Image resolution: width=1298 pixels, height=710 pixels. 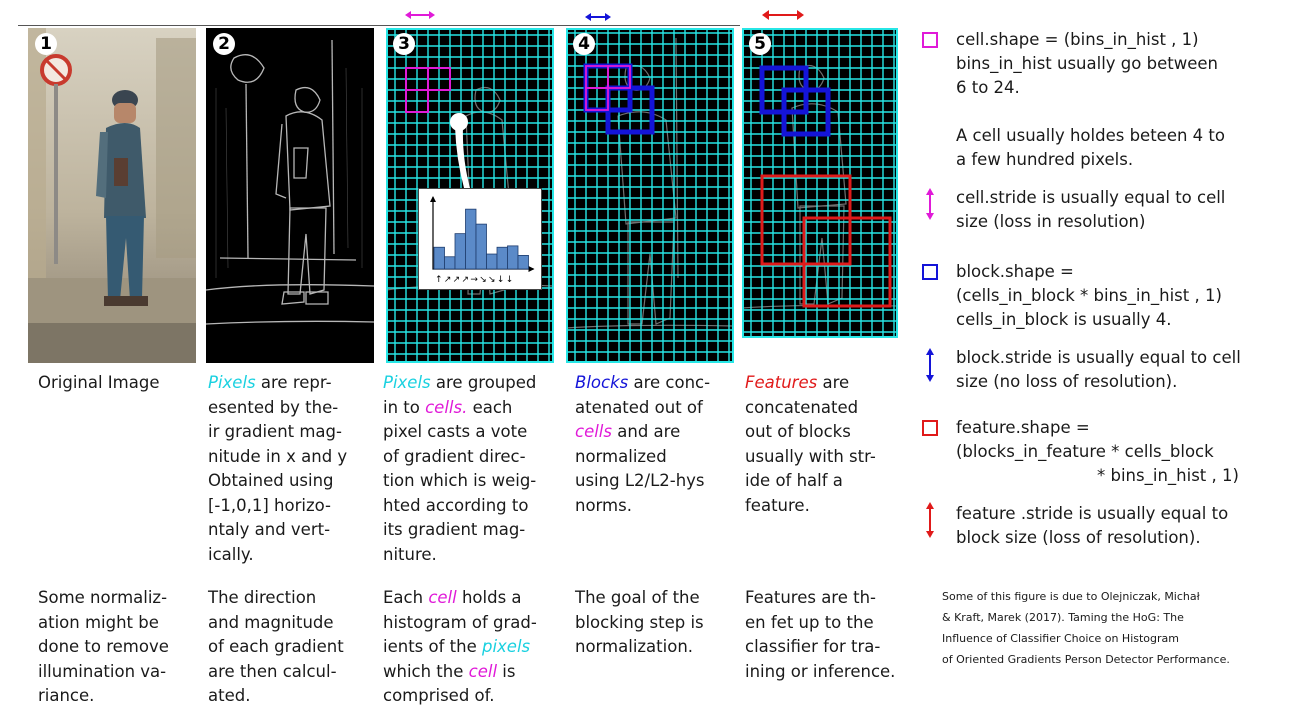 I want to click on caption-line: feature., so click(x=777, y=505).